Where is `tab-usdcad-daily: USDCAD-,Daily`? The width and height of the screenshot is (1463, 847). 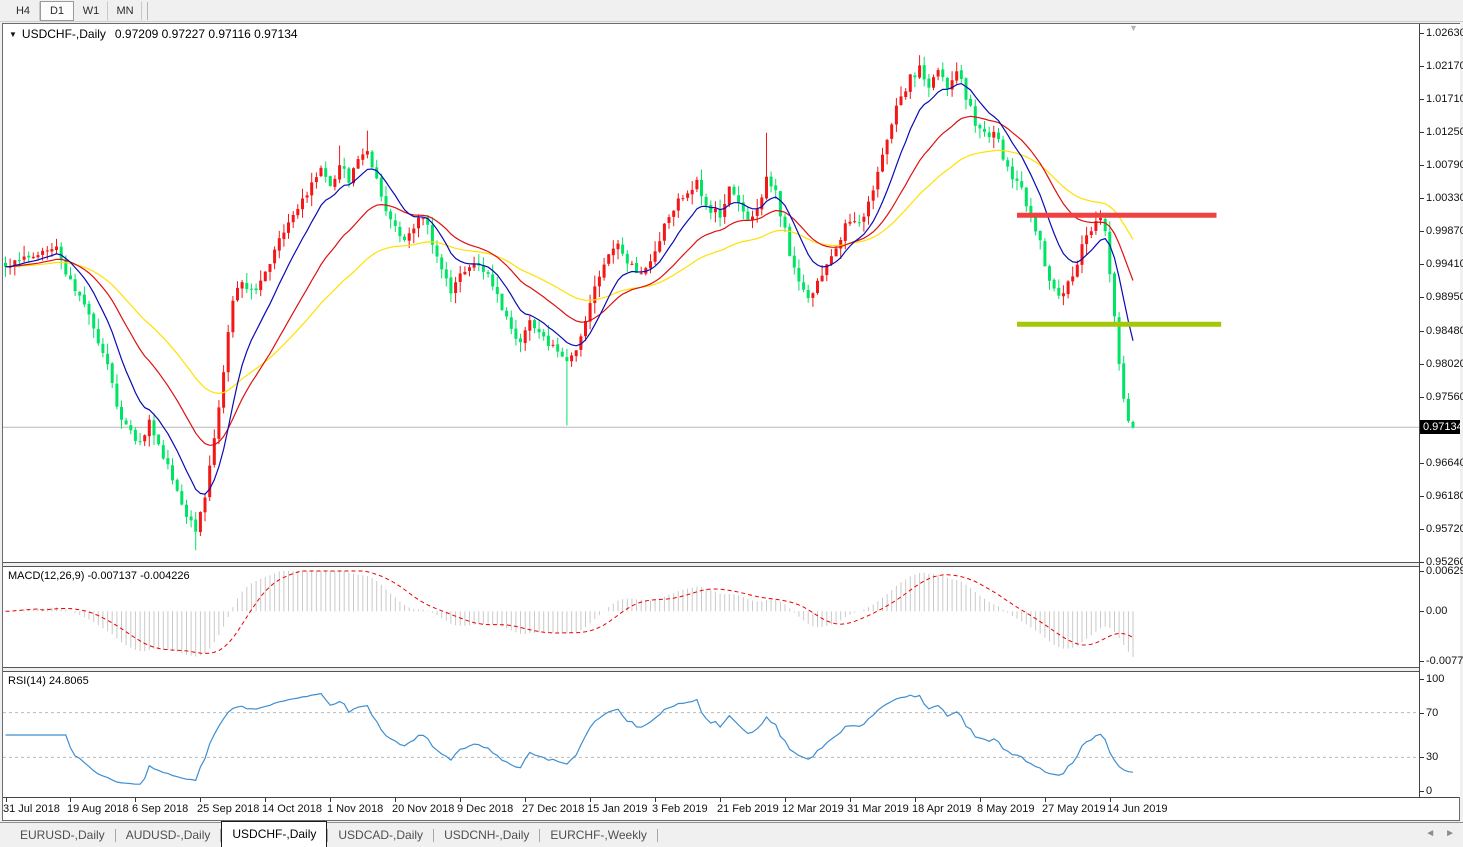 tab-usdcad-daily: USDCAD-,Daily is located at coordinates (381, 835).